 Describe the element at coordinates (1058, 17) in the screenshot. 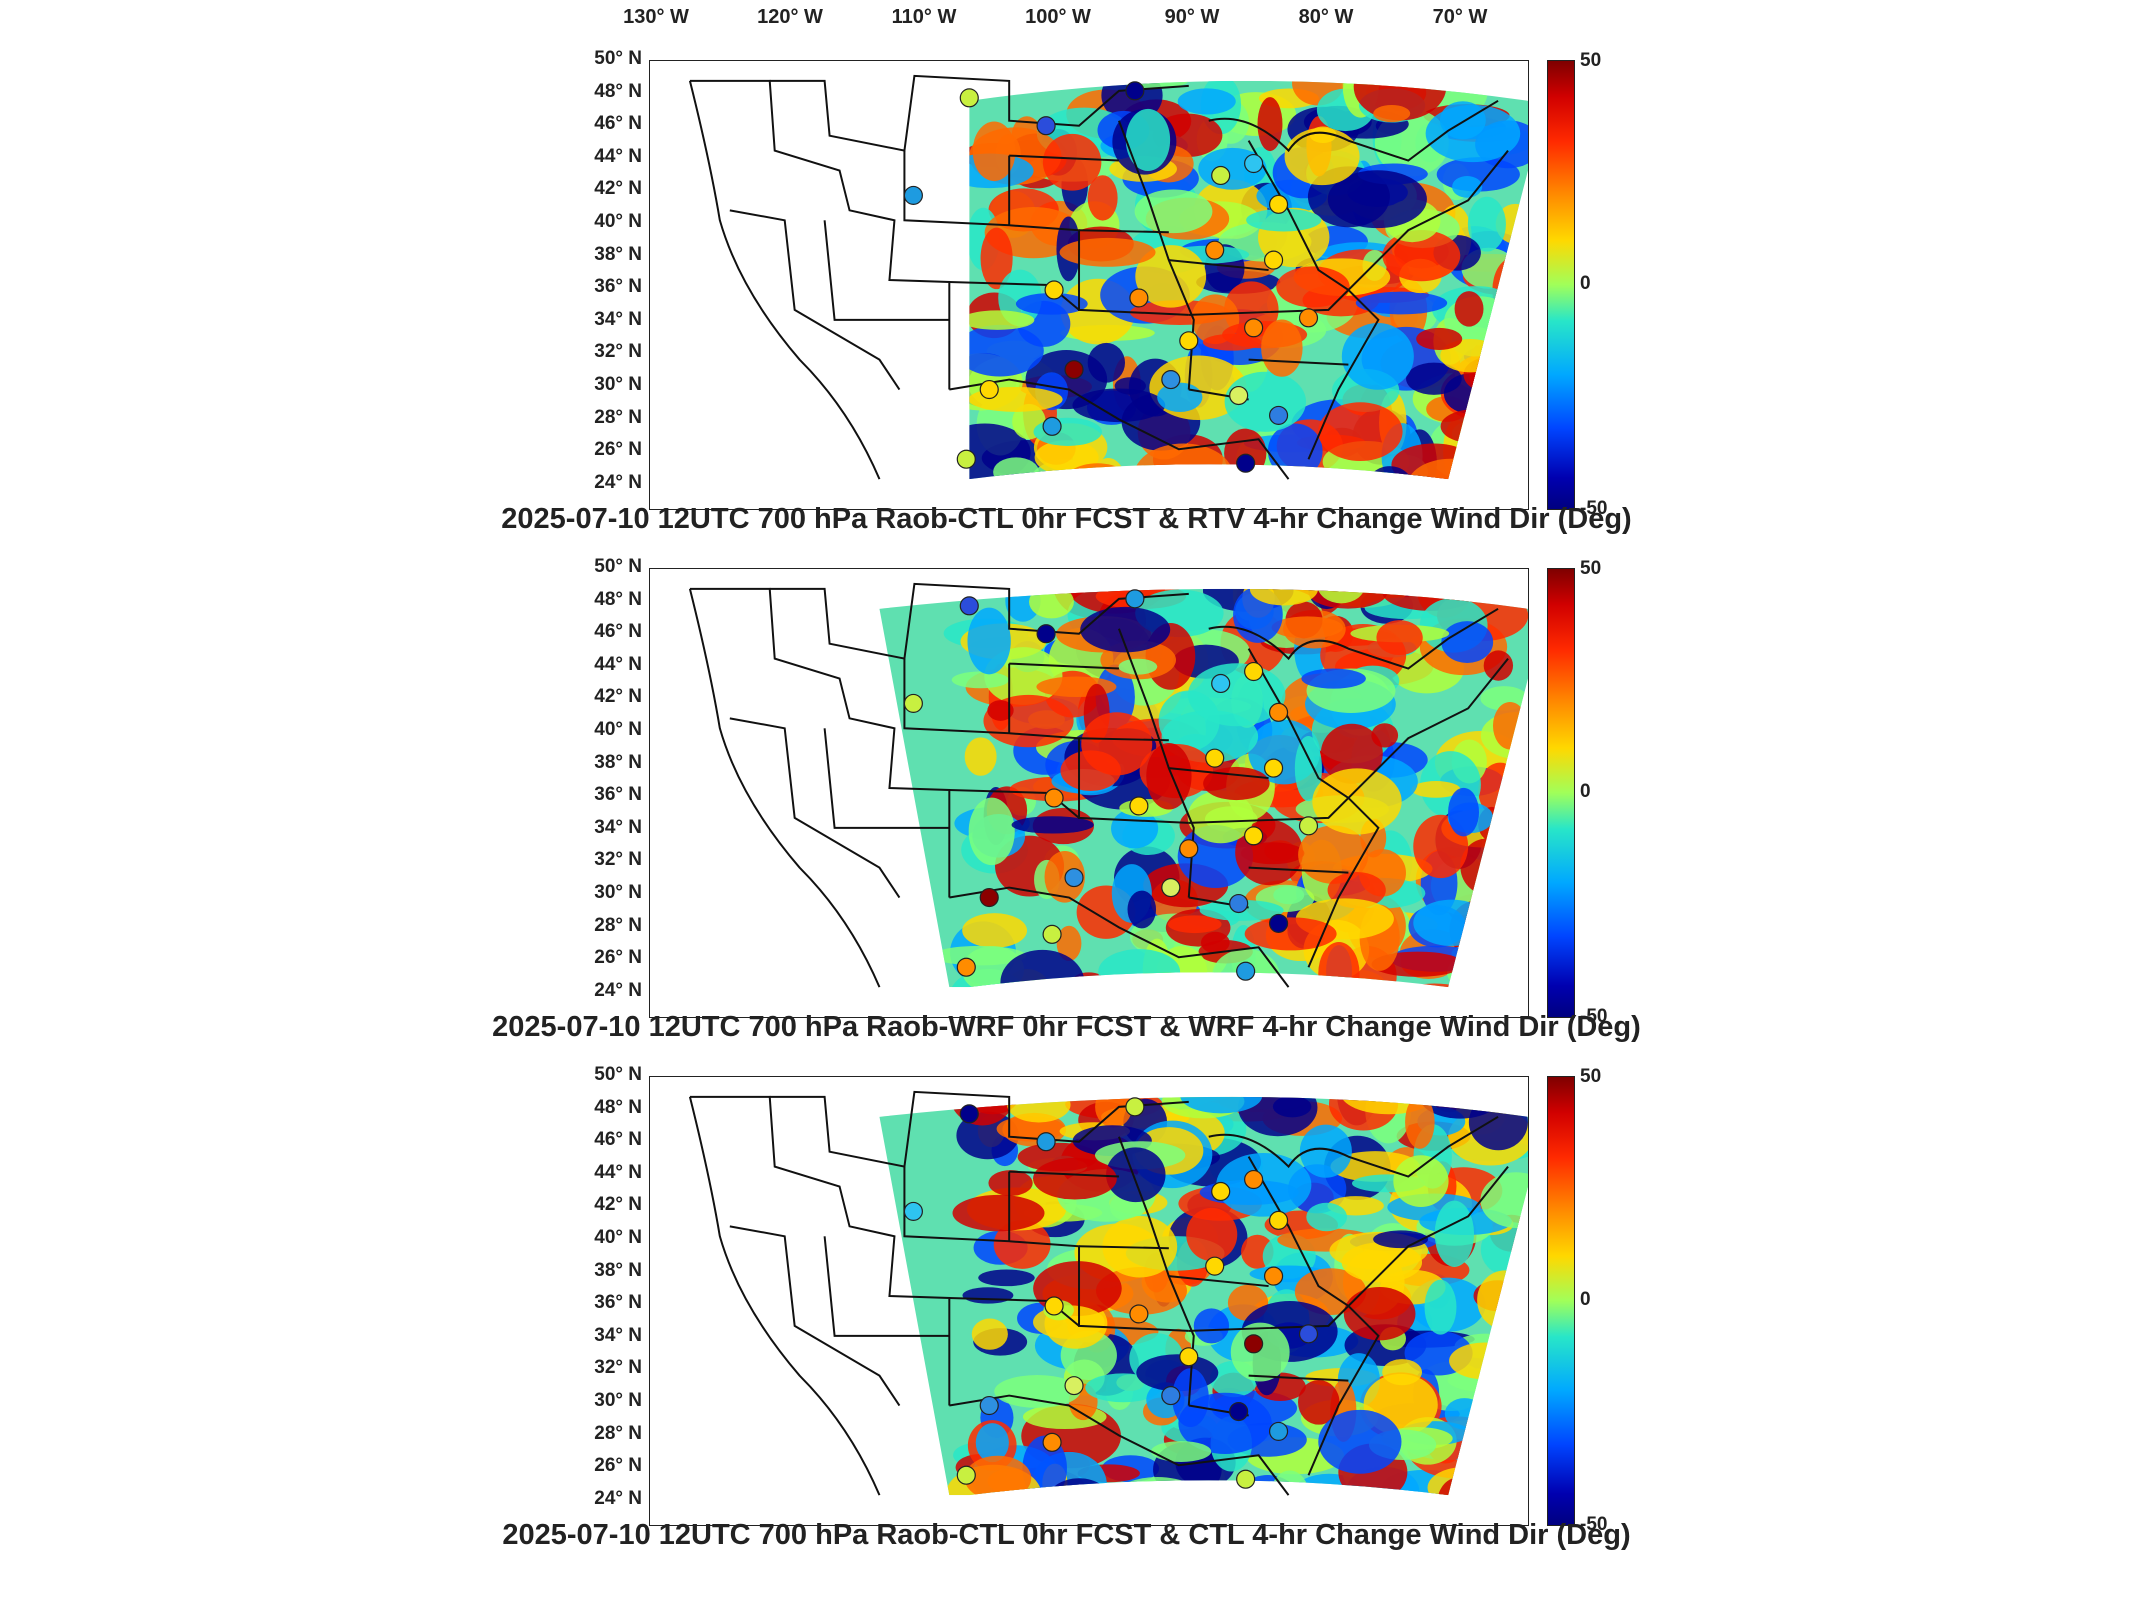

I see `lon-label-100w: 100° W` at that location.